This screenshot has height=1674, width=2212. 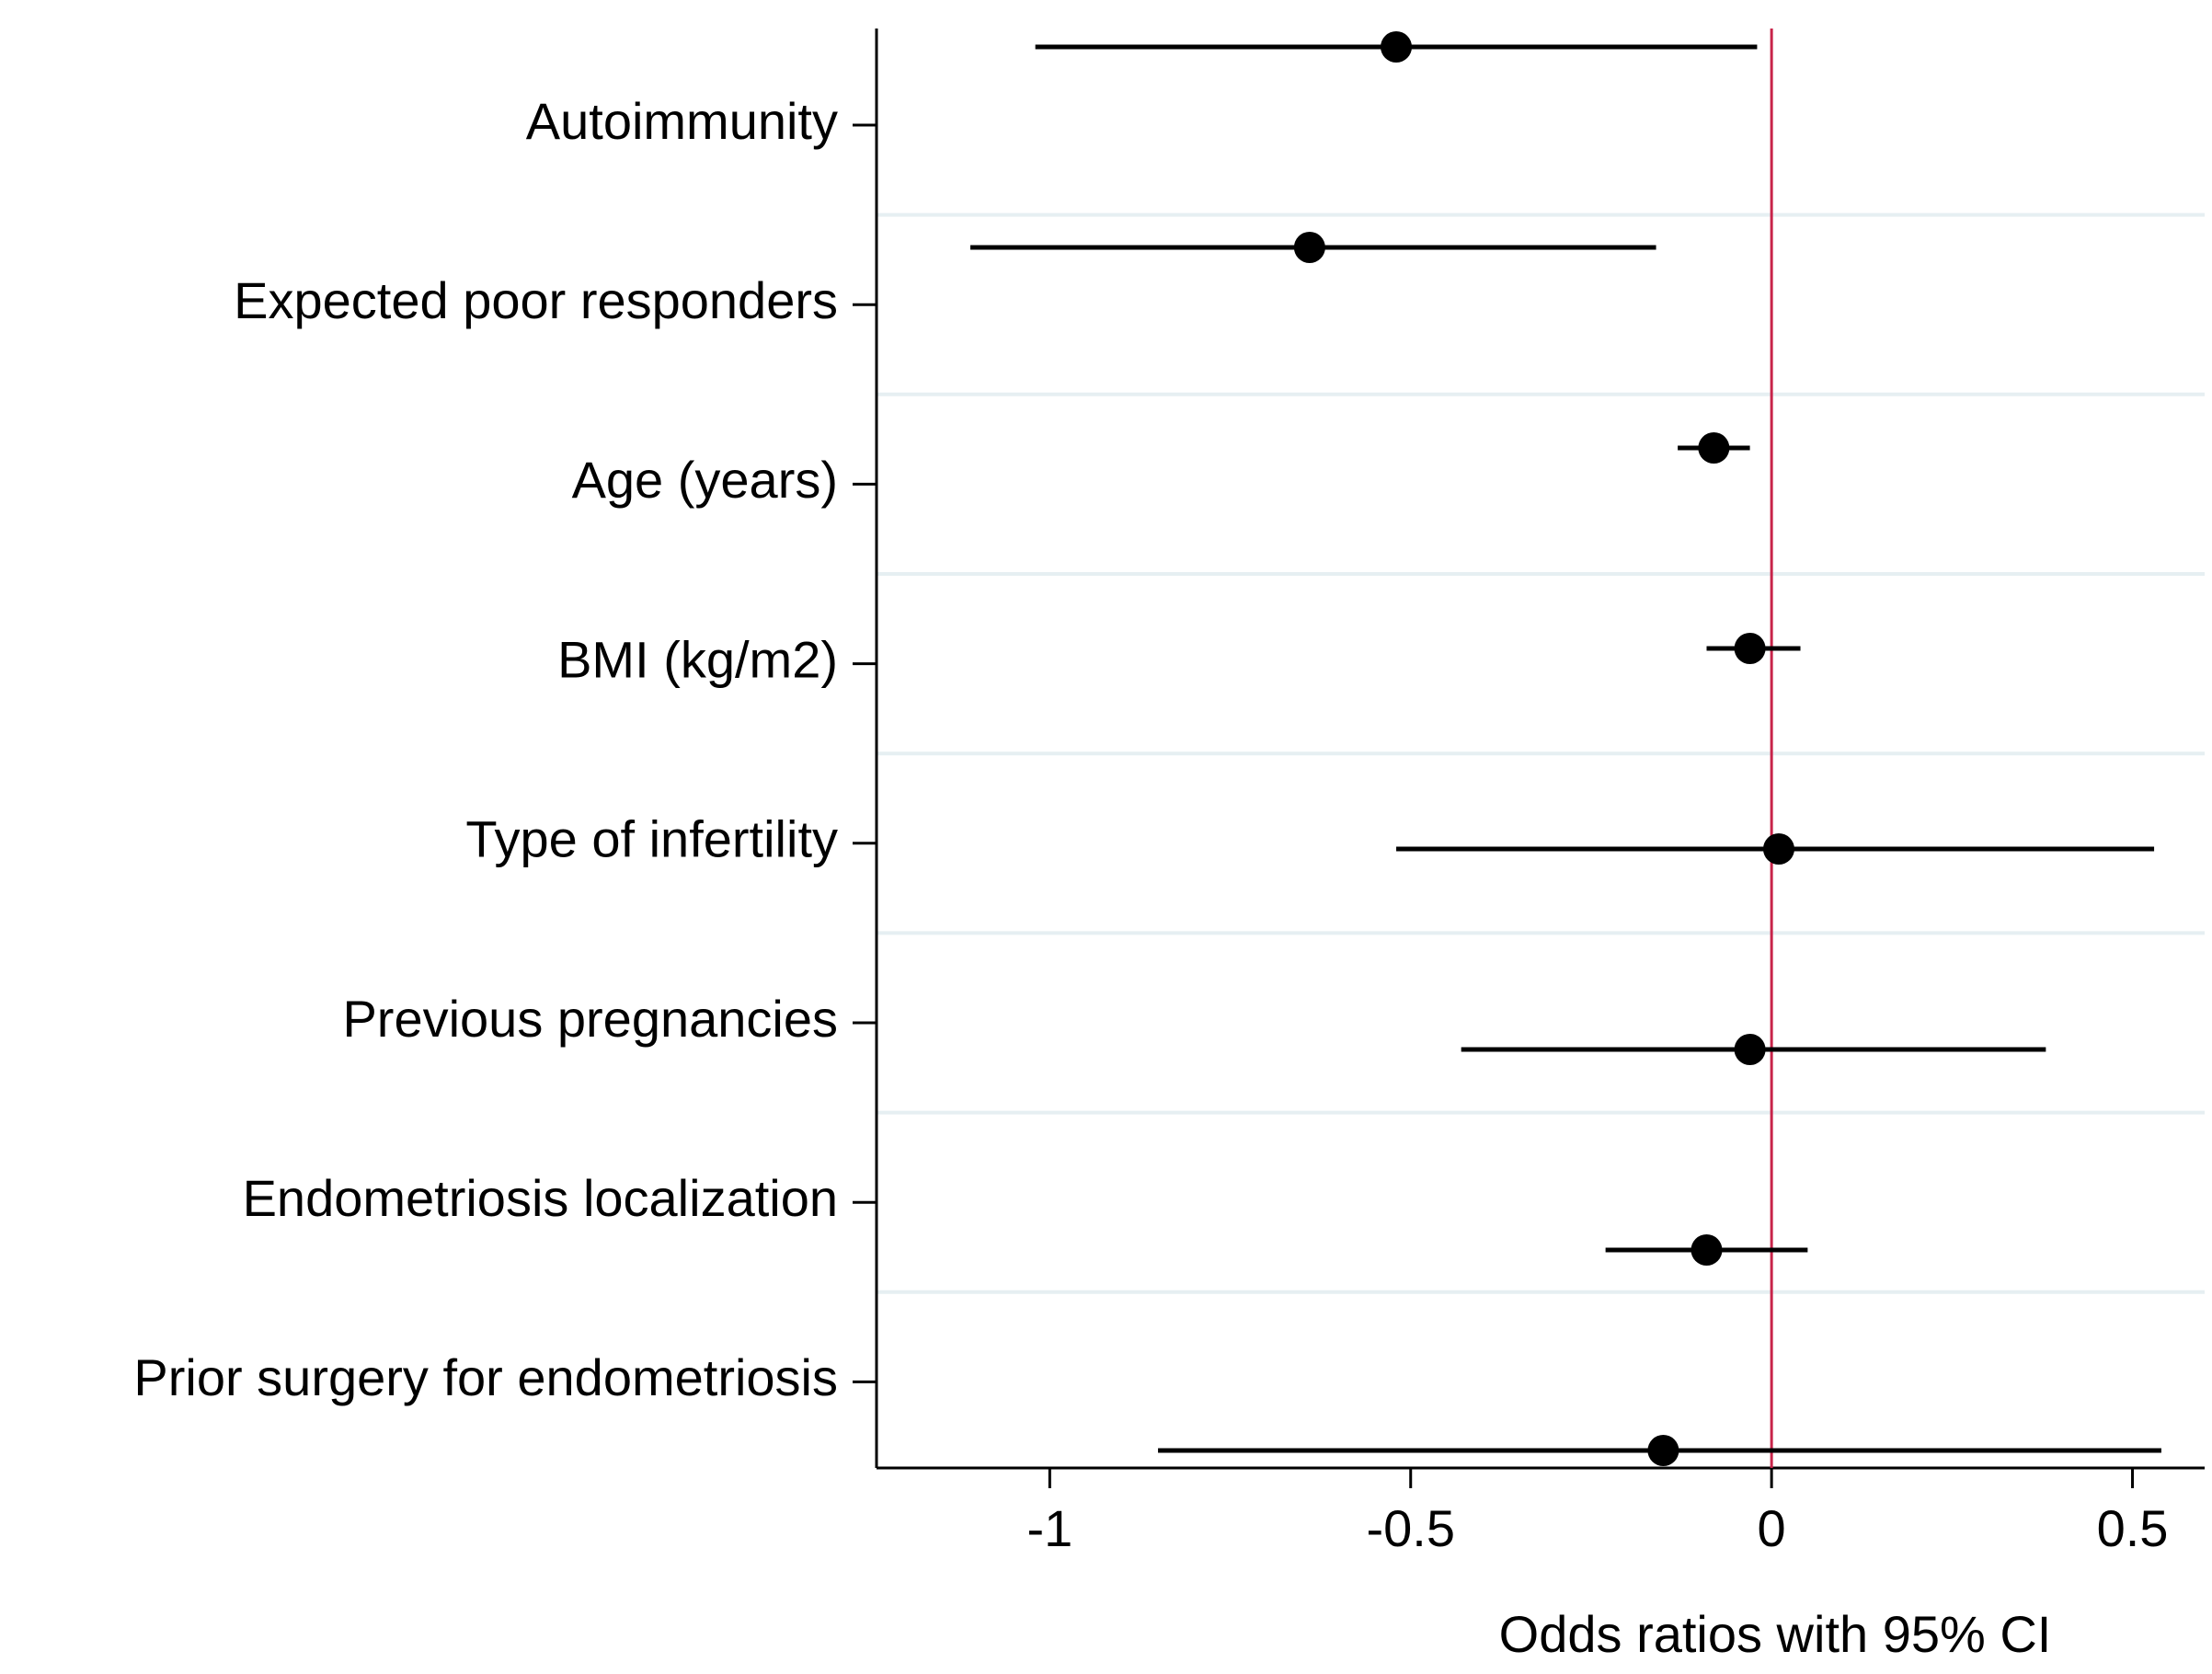 What do you see at coordinates (1776, 1634) in the screenshot?
I see `x-axis-label: Odds ratios with 95% CI` at bounding box center [1776, 1634].